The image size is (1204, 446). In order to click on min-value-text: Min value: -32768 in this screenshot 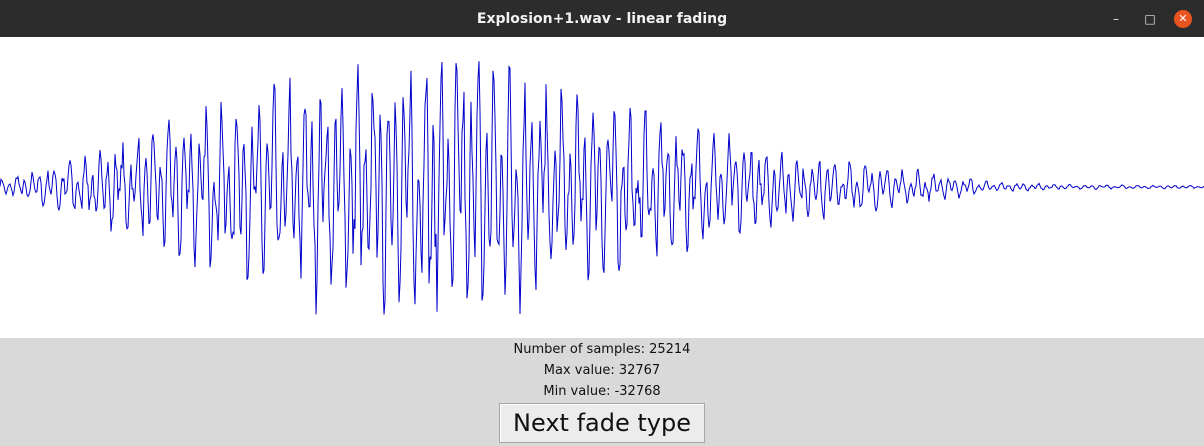, I will do `click(602, 391)`.